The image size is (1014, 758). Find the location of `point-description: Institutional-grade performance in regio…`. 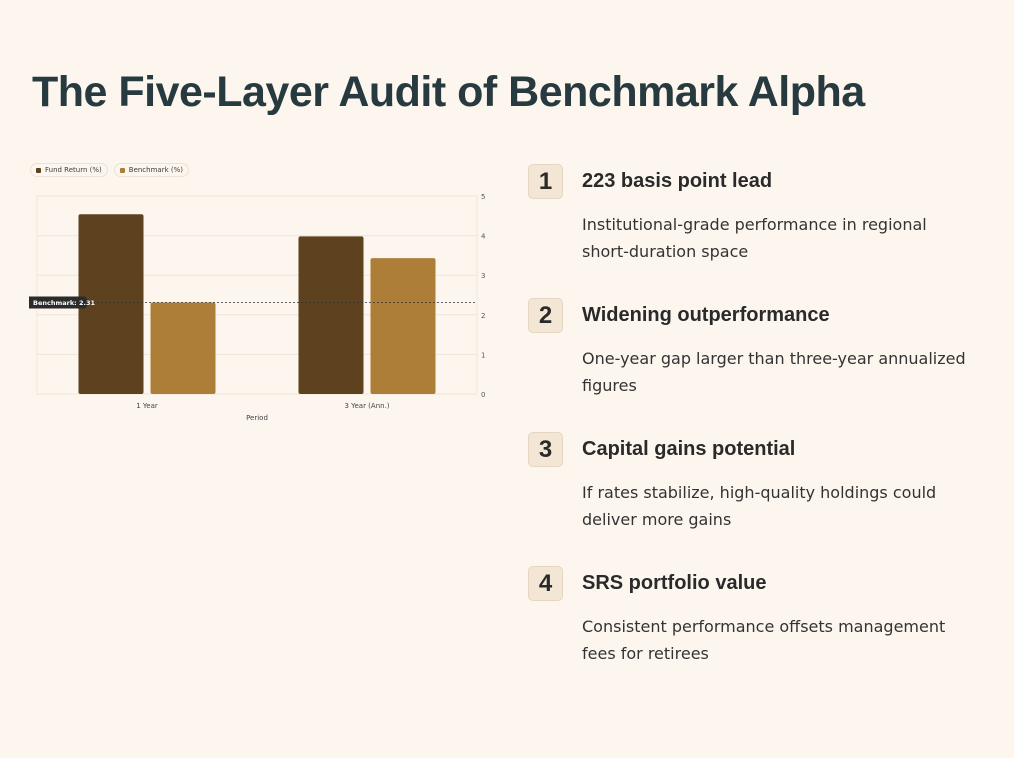

point-description: Institutional-grade performance in regio… is located at coordinates (754, 238).